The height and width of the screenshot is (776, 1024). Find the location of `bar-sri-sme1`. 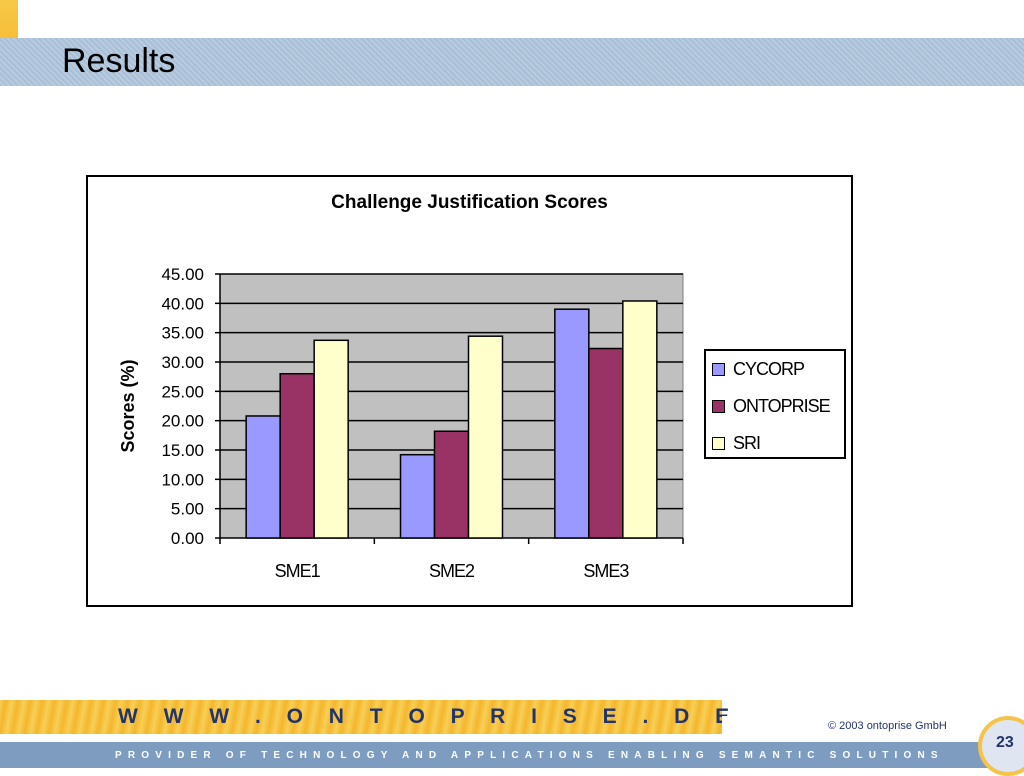

bar-sri-sme1 is located at coordinates (331, 439).